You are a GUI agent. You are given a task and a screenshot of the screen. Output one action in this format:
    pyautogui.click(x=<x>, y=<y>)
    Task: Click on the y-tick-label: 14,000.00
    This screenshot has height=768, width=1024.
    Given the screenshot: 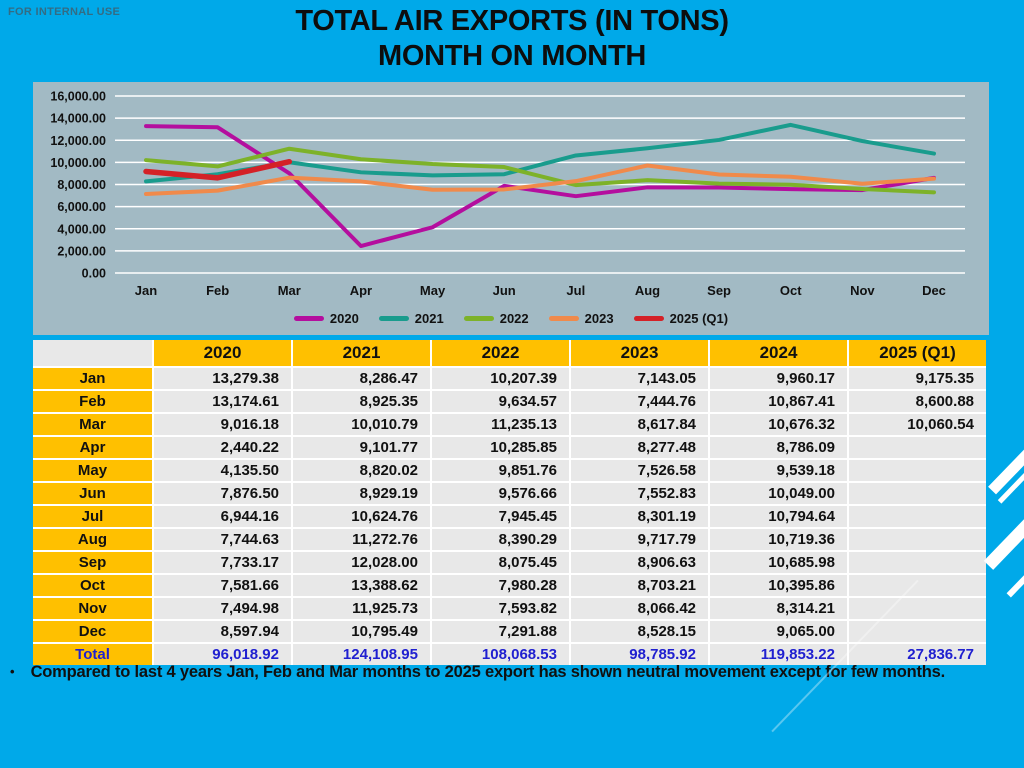 What is the action you would take?
    pyautogui.click(x=78, y=119)
    